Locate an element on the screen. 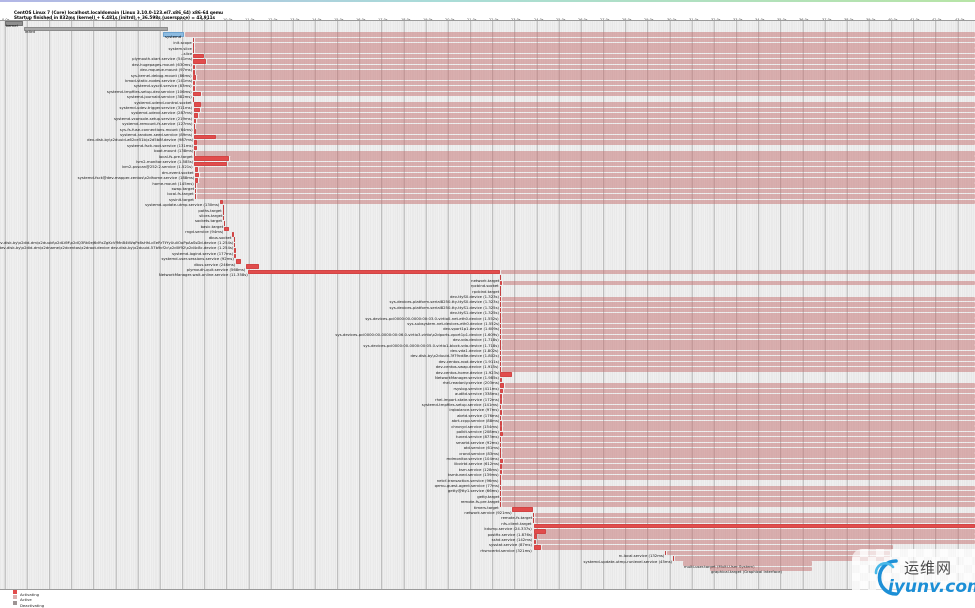 The width and height of the screenshot is (975, 608). unit-label: init.scope is located at coordinates (173, 41).